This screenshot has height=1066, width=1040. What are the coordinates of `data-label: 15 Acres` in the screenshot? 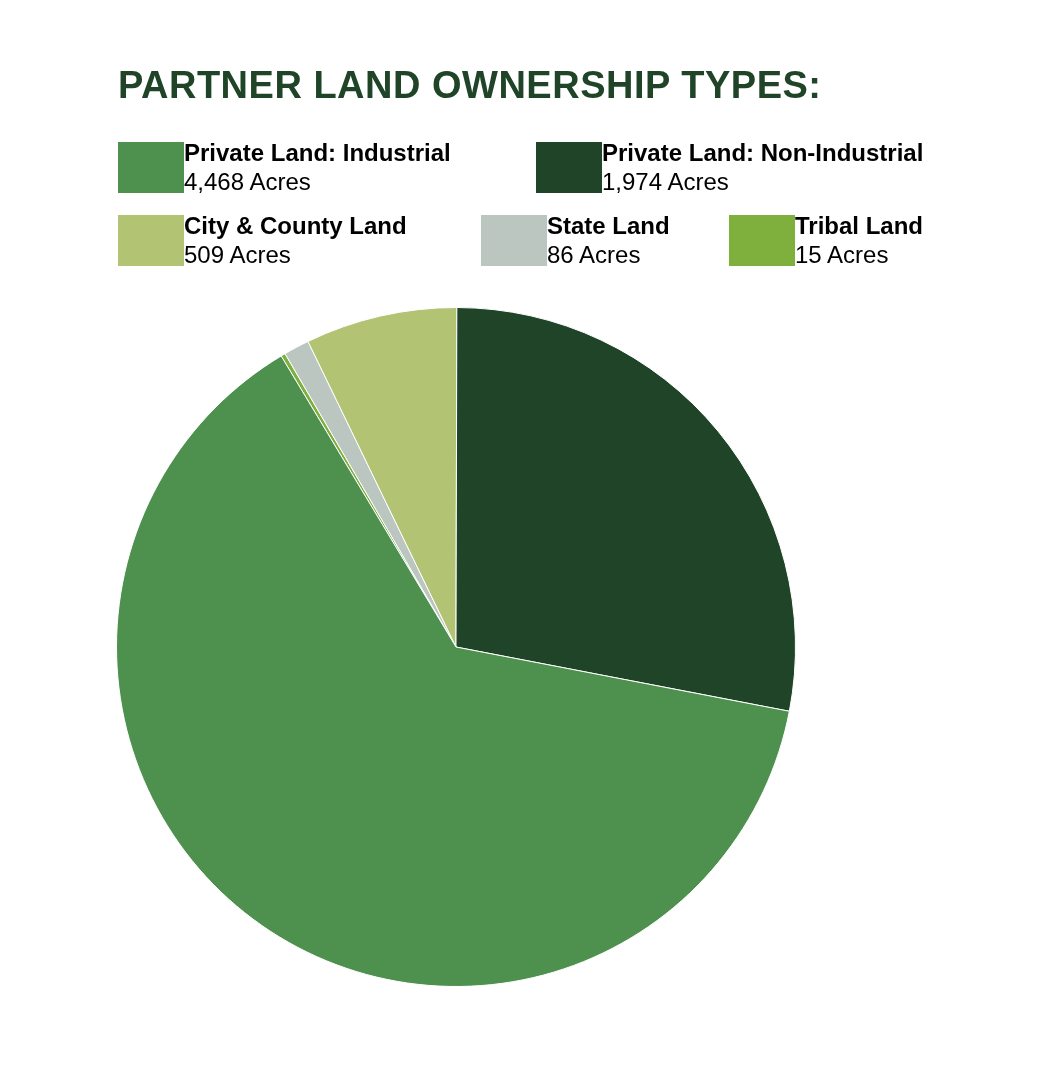 It's located at (842, 254).